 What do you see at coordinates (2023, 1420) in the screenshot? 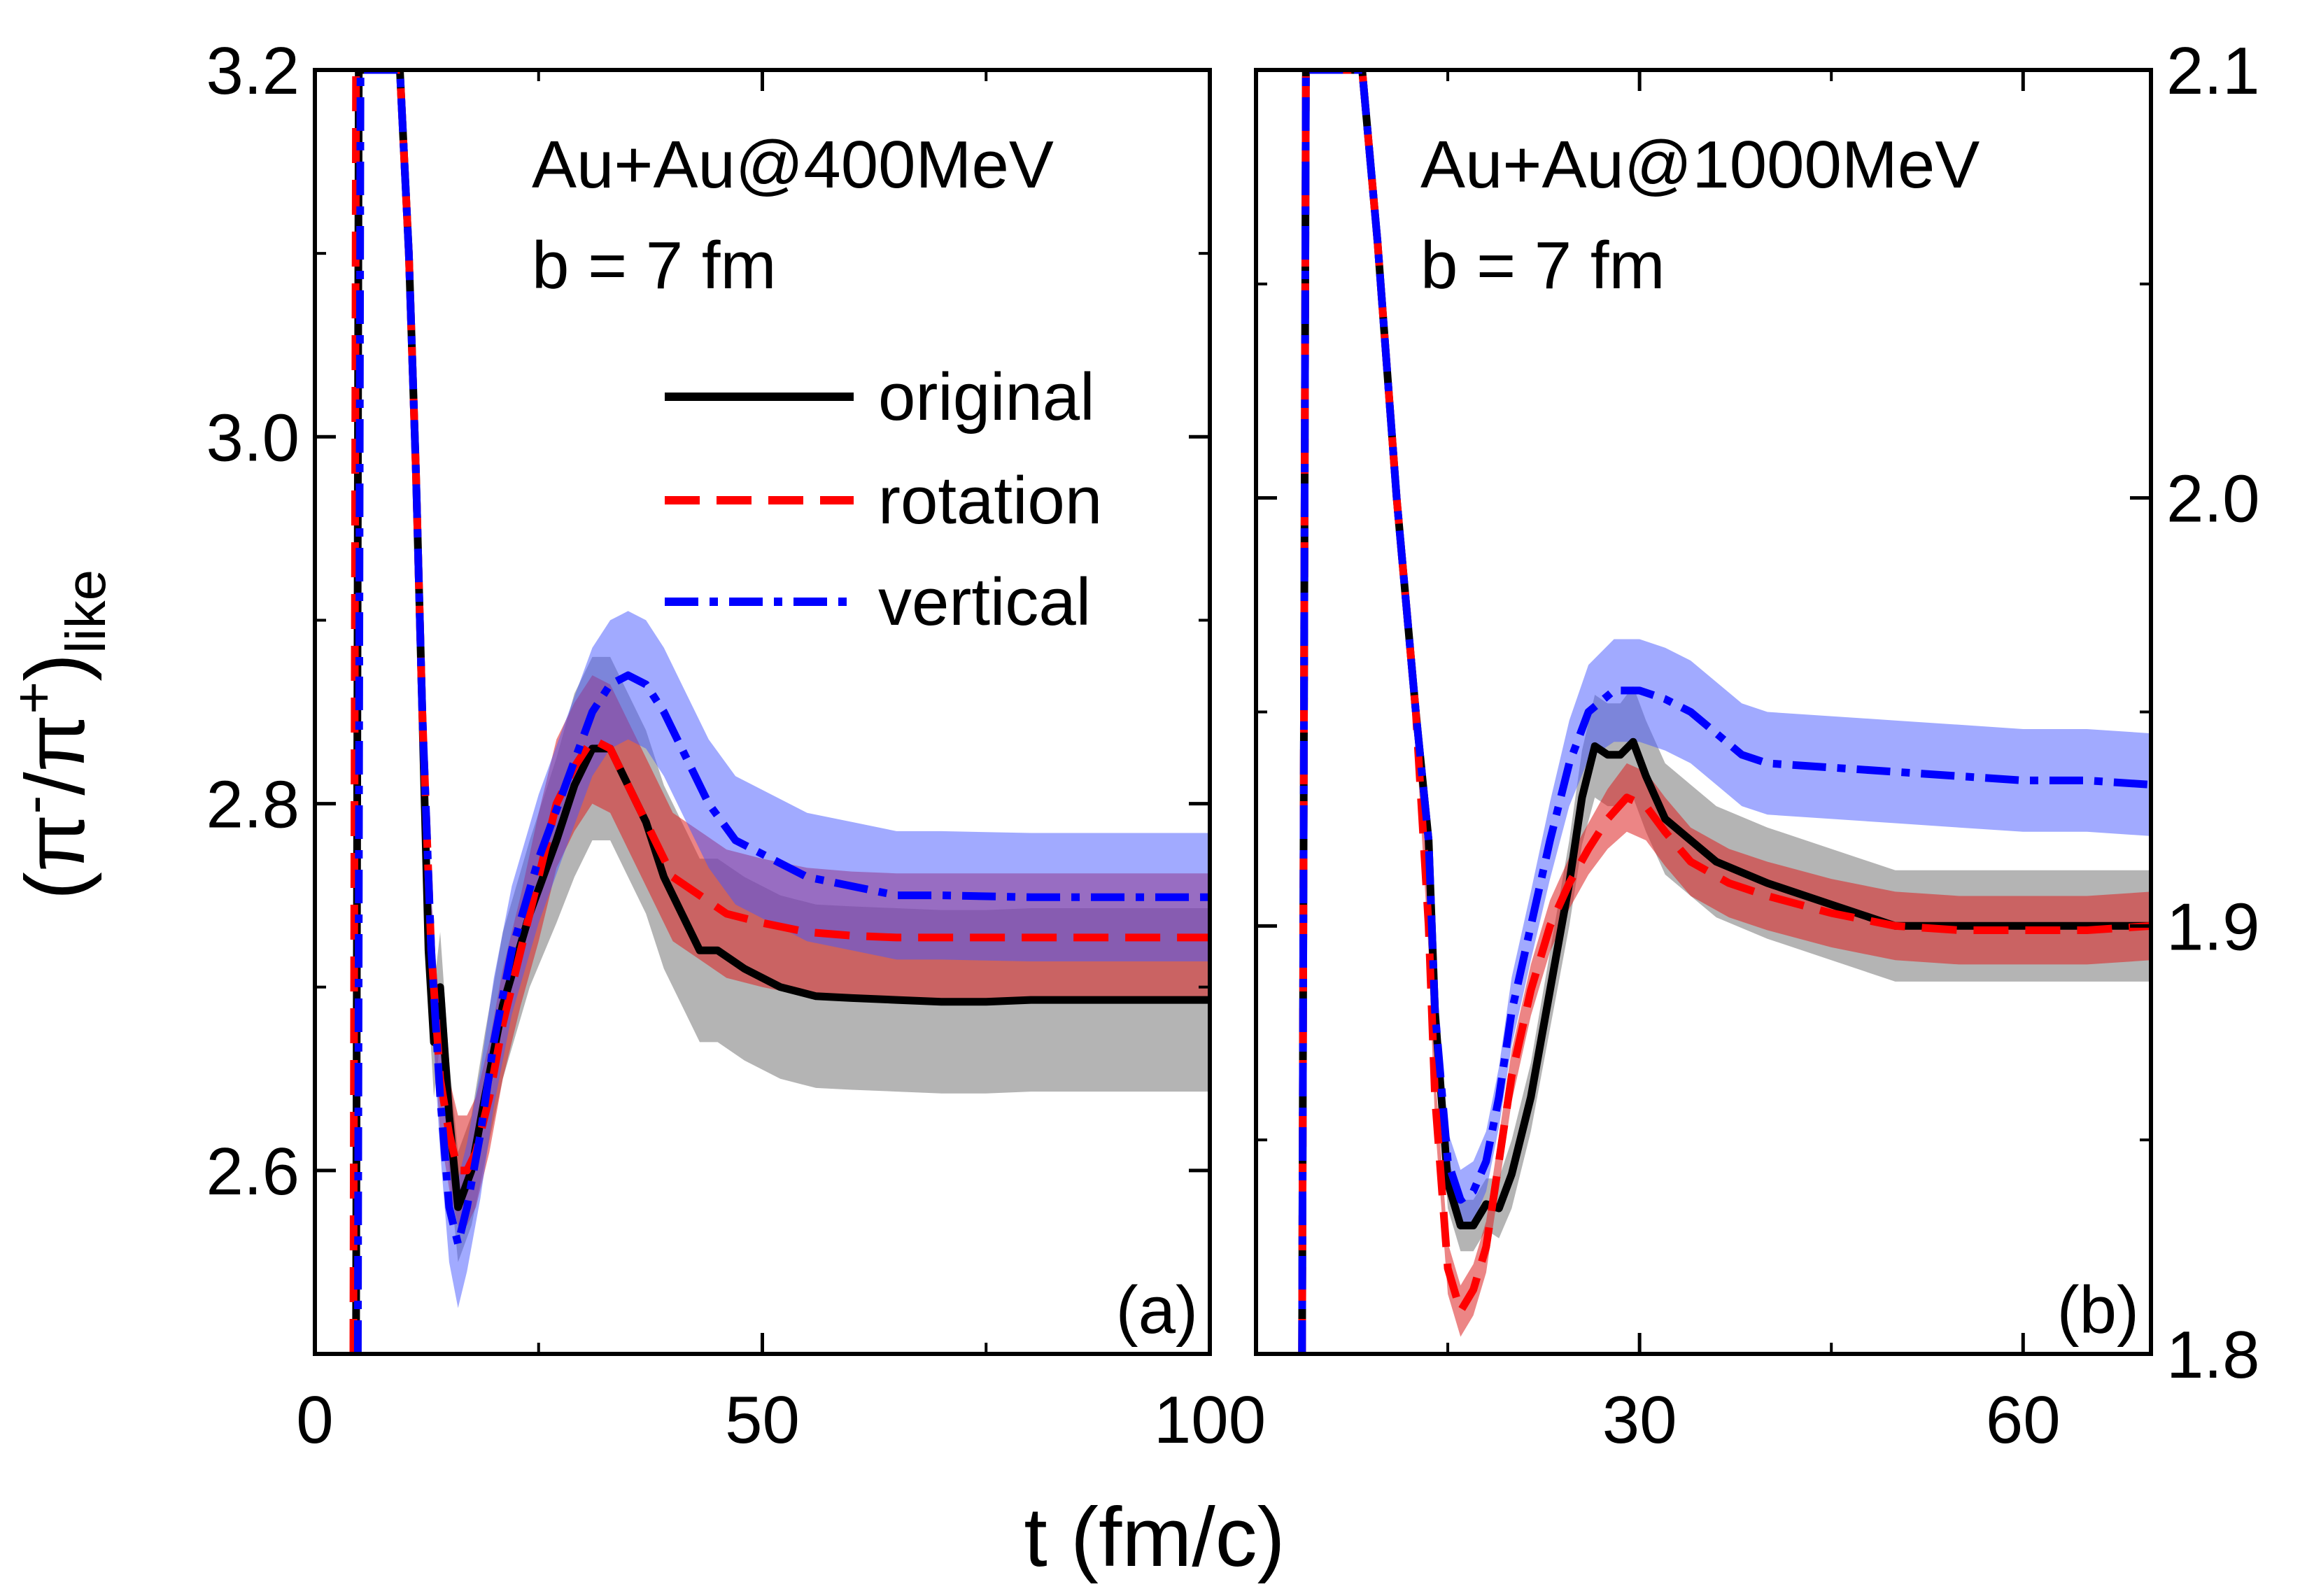
I see `panel-b-xtick-label: 60` at bounding box center [2023, 1420].